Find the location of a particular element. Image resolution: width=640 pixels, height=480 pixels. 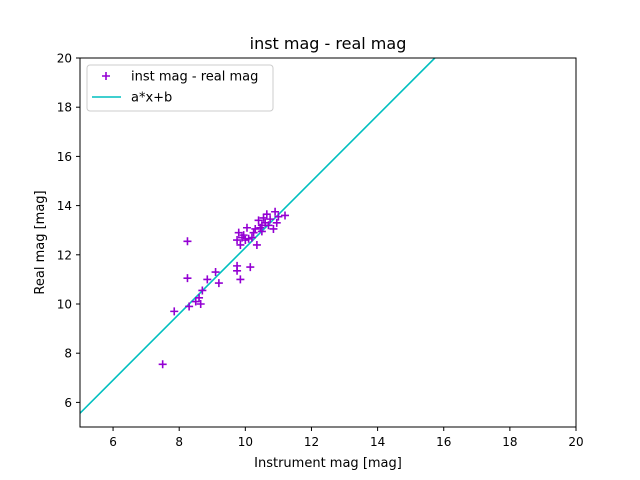

legend-box is located at coordinates (180, 88).